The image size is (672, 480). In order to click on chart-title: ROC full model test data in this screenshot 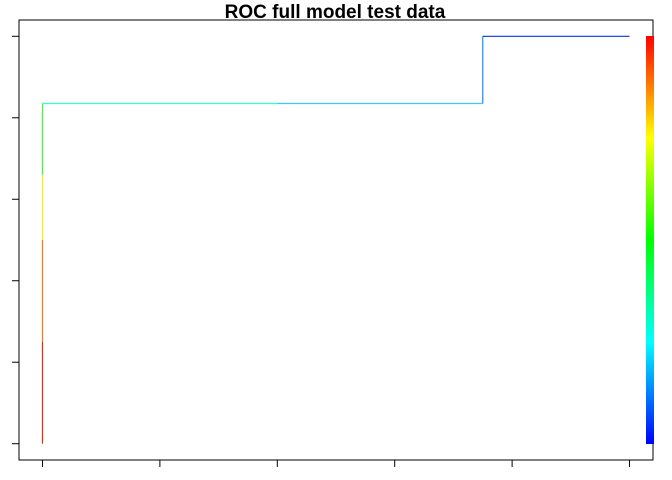, I will do `click(335, 12)`.